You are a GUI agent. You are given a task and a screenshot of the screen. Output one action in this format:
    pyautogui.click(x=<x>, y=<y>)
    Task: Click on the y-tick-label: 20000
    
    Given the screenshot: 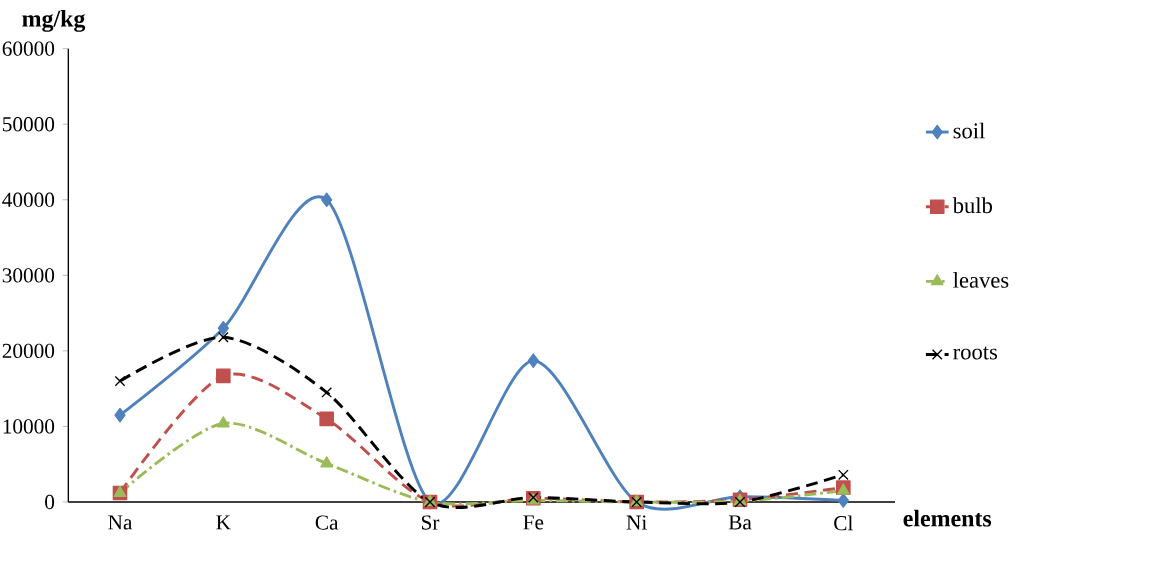 What is the action you would take?
    pyautogui.click(x=28, y=351)
    